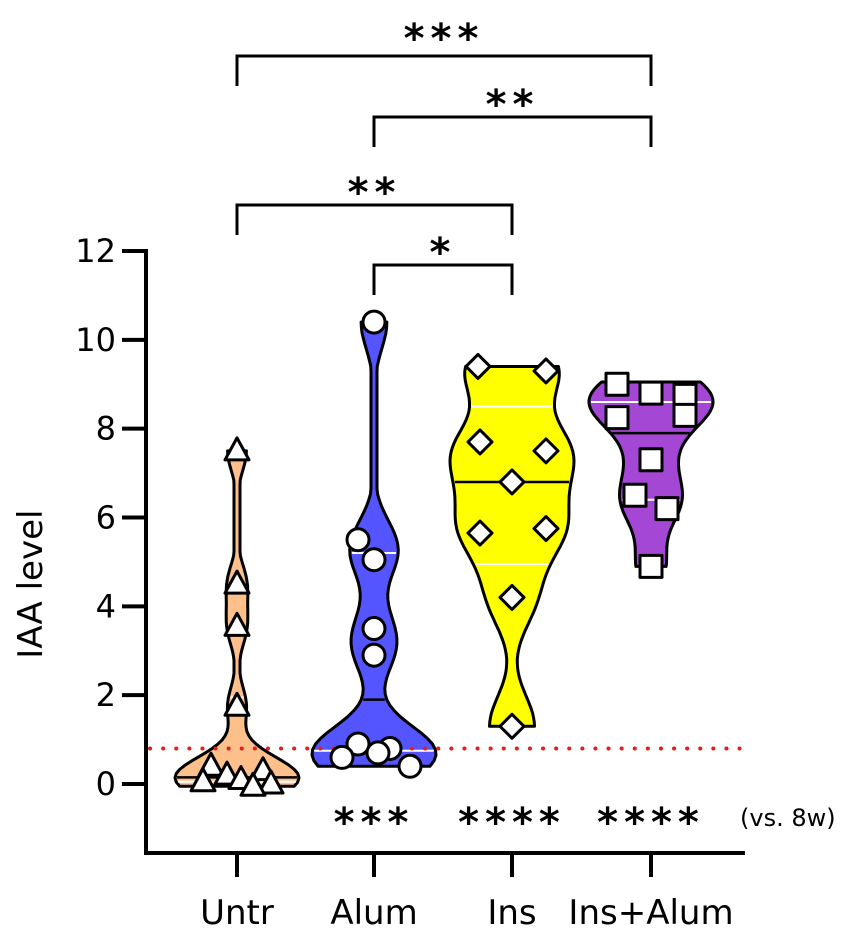 The width and height of the screenshot is (852, 931). I want to click on x-tick-label: Untr, so click(237, 912).